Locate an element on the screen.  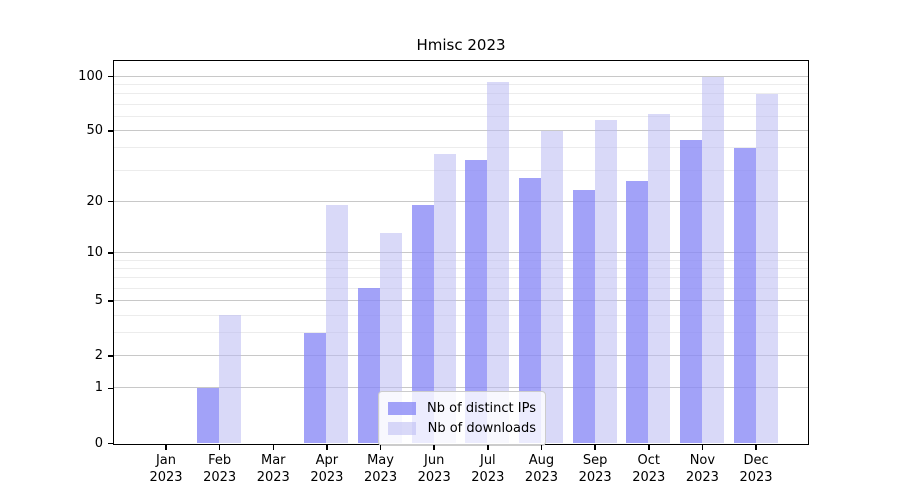
x-tick-month-mar: Mar is located at coordinates (273, 460).